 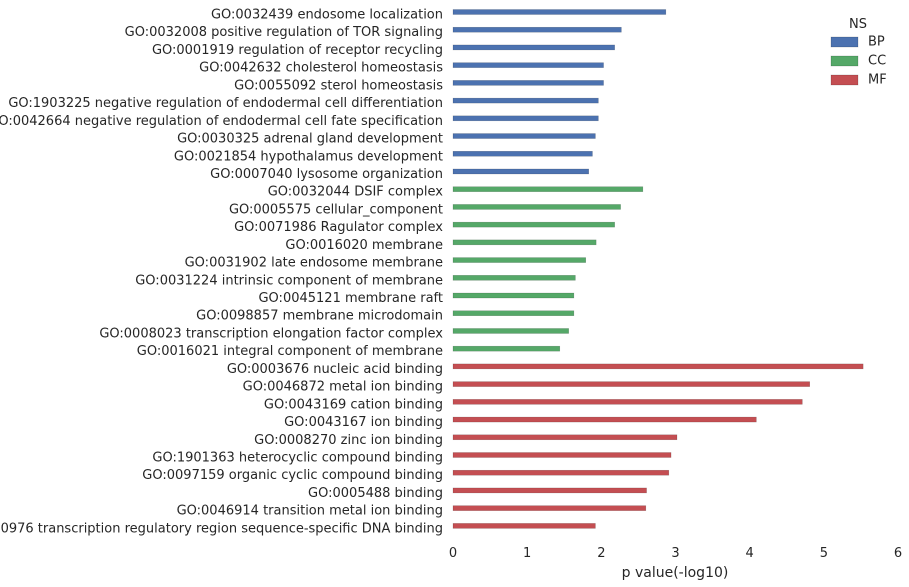 What do you see at coordinates (327, 15) in the screenshot?
I see `category-label: GO:0032439 endosome localization` at bounding box center [327, 15].